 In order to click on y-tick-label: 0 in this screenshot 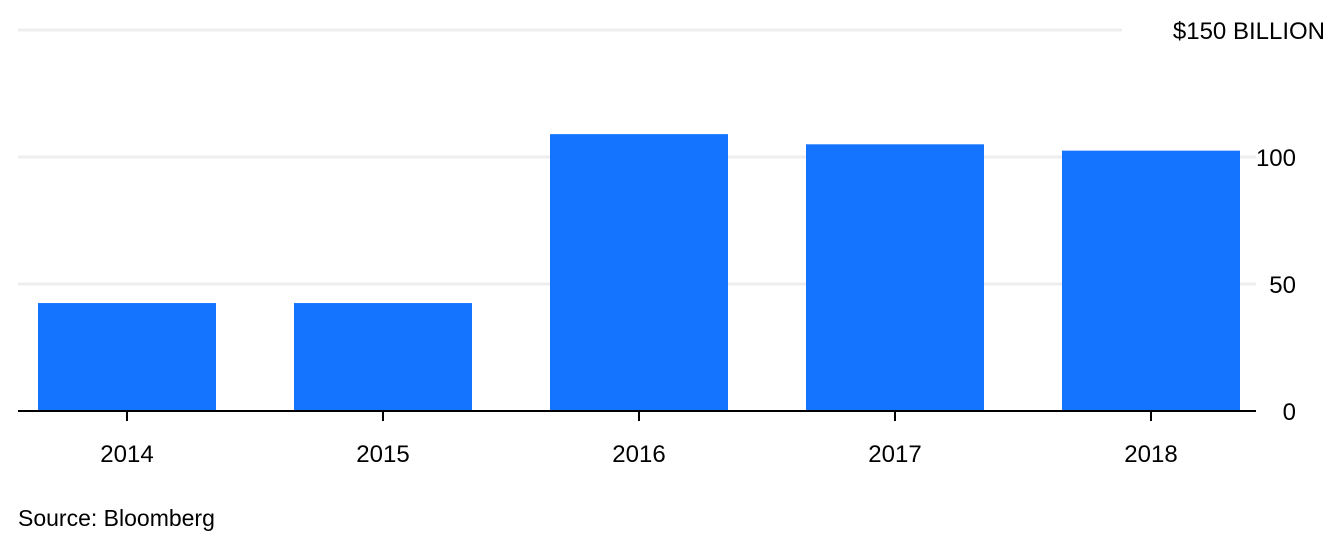, I will do `click(1289, 412)`.